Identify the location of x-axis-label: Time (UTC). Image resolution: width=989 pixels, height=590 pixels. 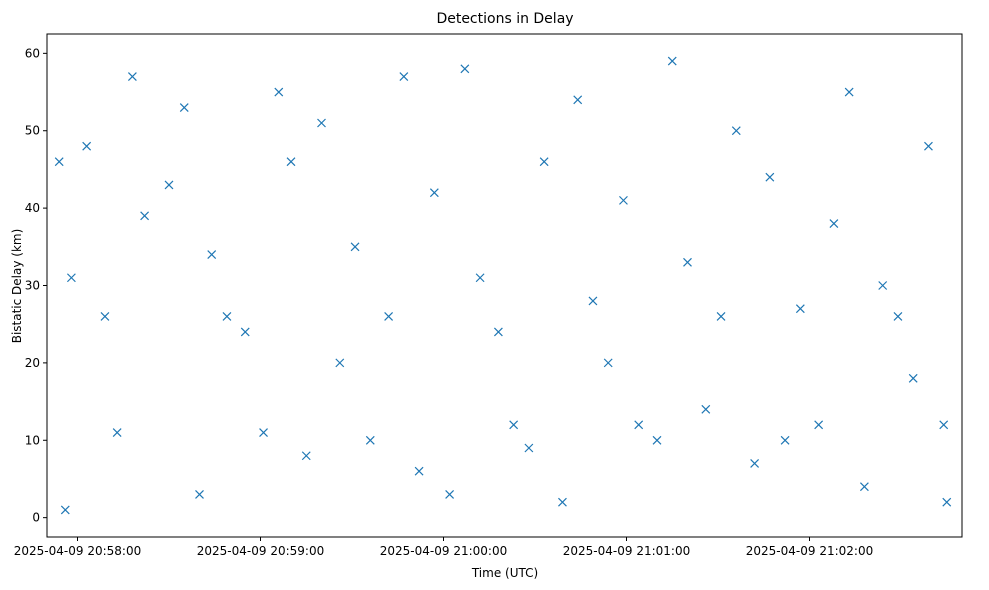
(504, 573).